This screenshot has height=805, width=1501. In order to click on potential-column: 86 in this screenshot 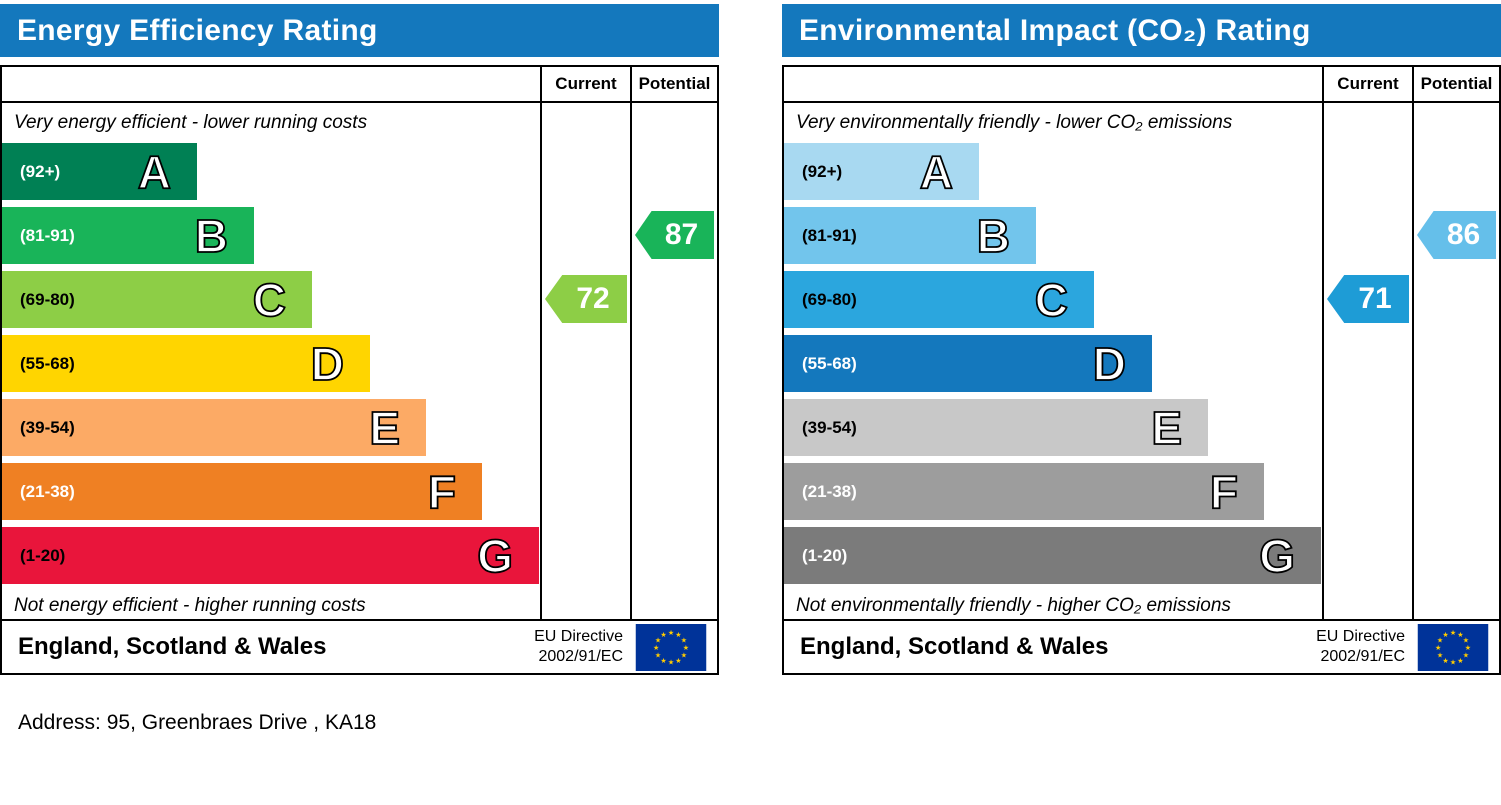, I will do `click(1455, 362)`.